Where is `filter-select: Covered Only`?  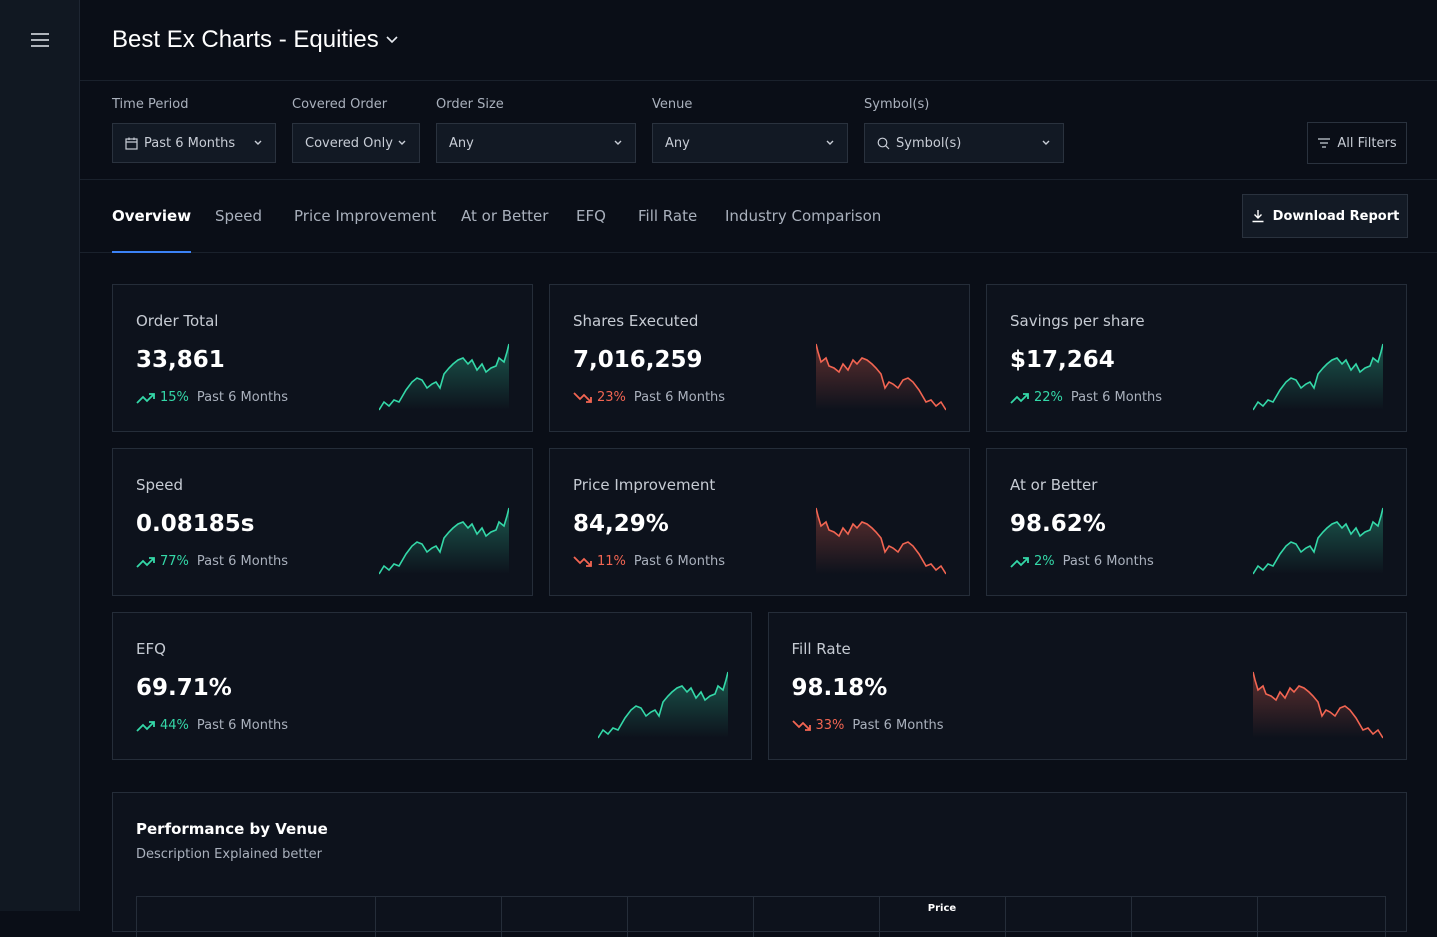 filter-select: Covered Only is located at coordinates (356, 143).